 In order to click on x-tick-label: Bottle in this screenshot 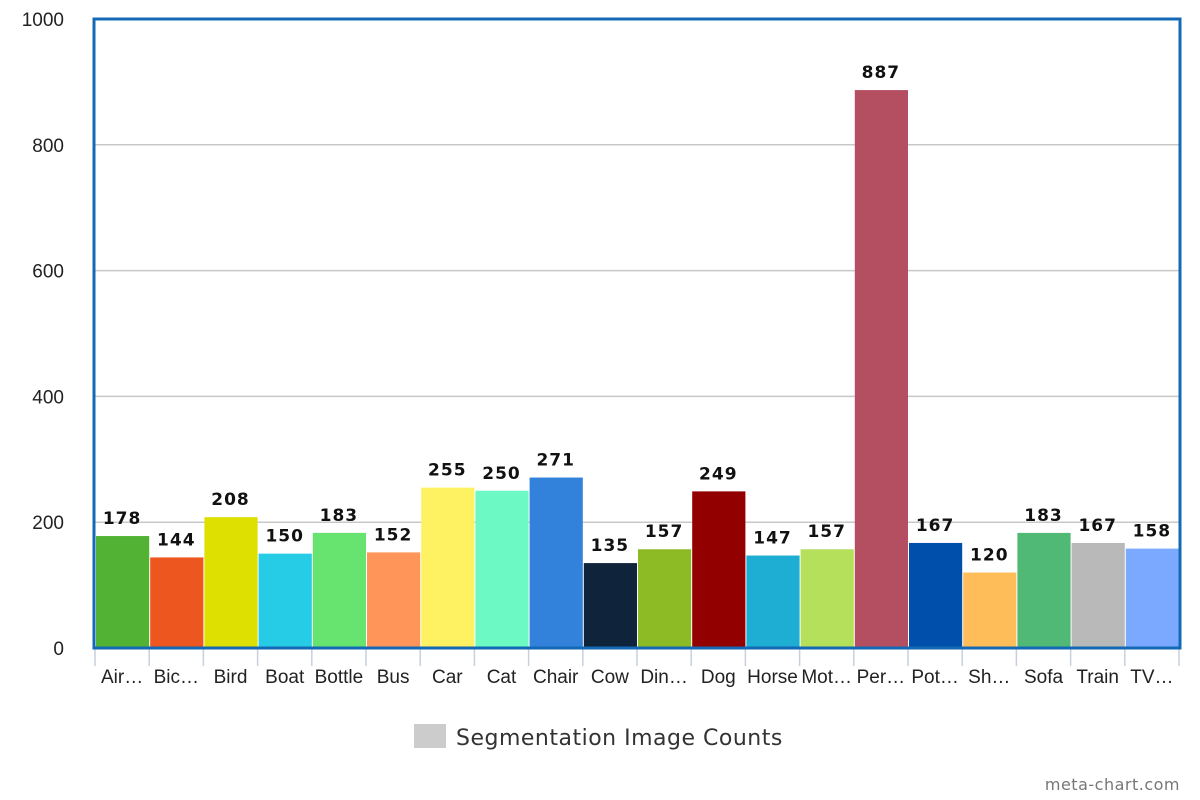, I will do `click(339, 677)`.